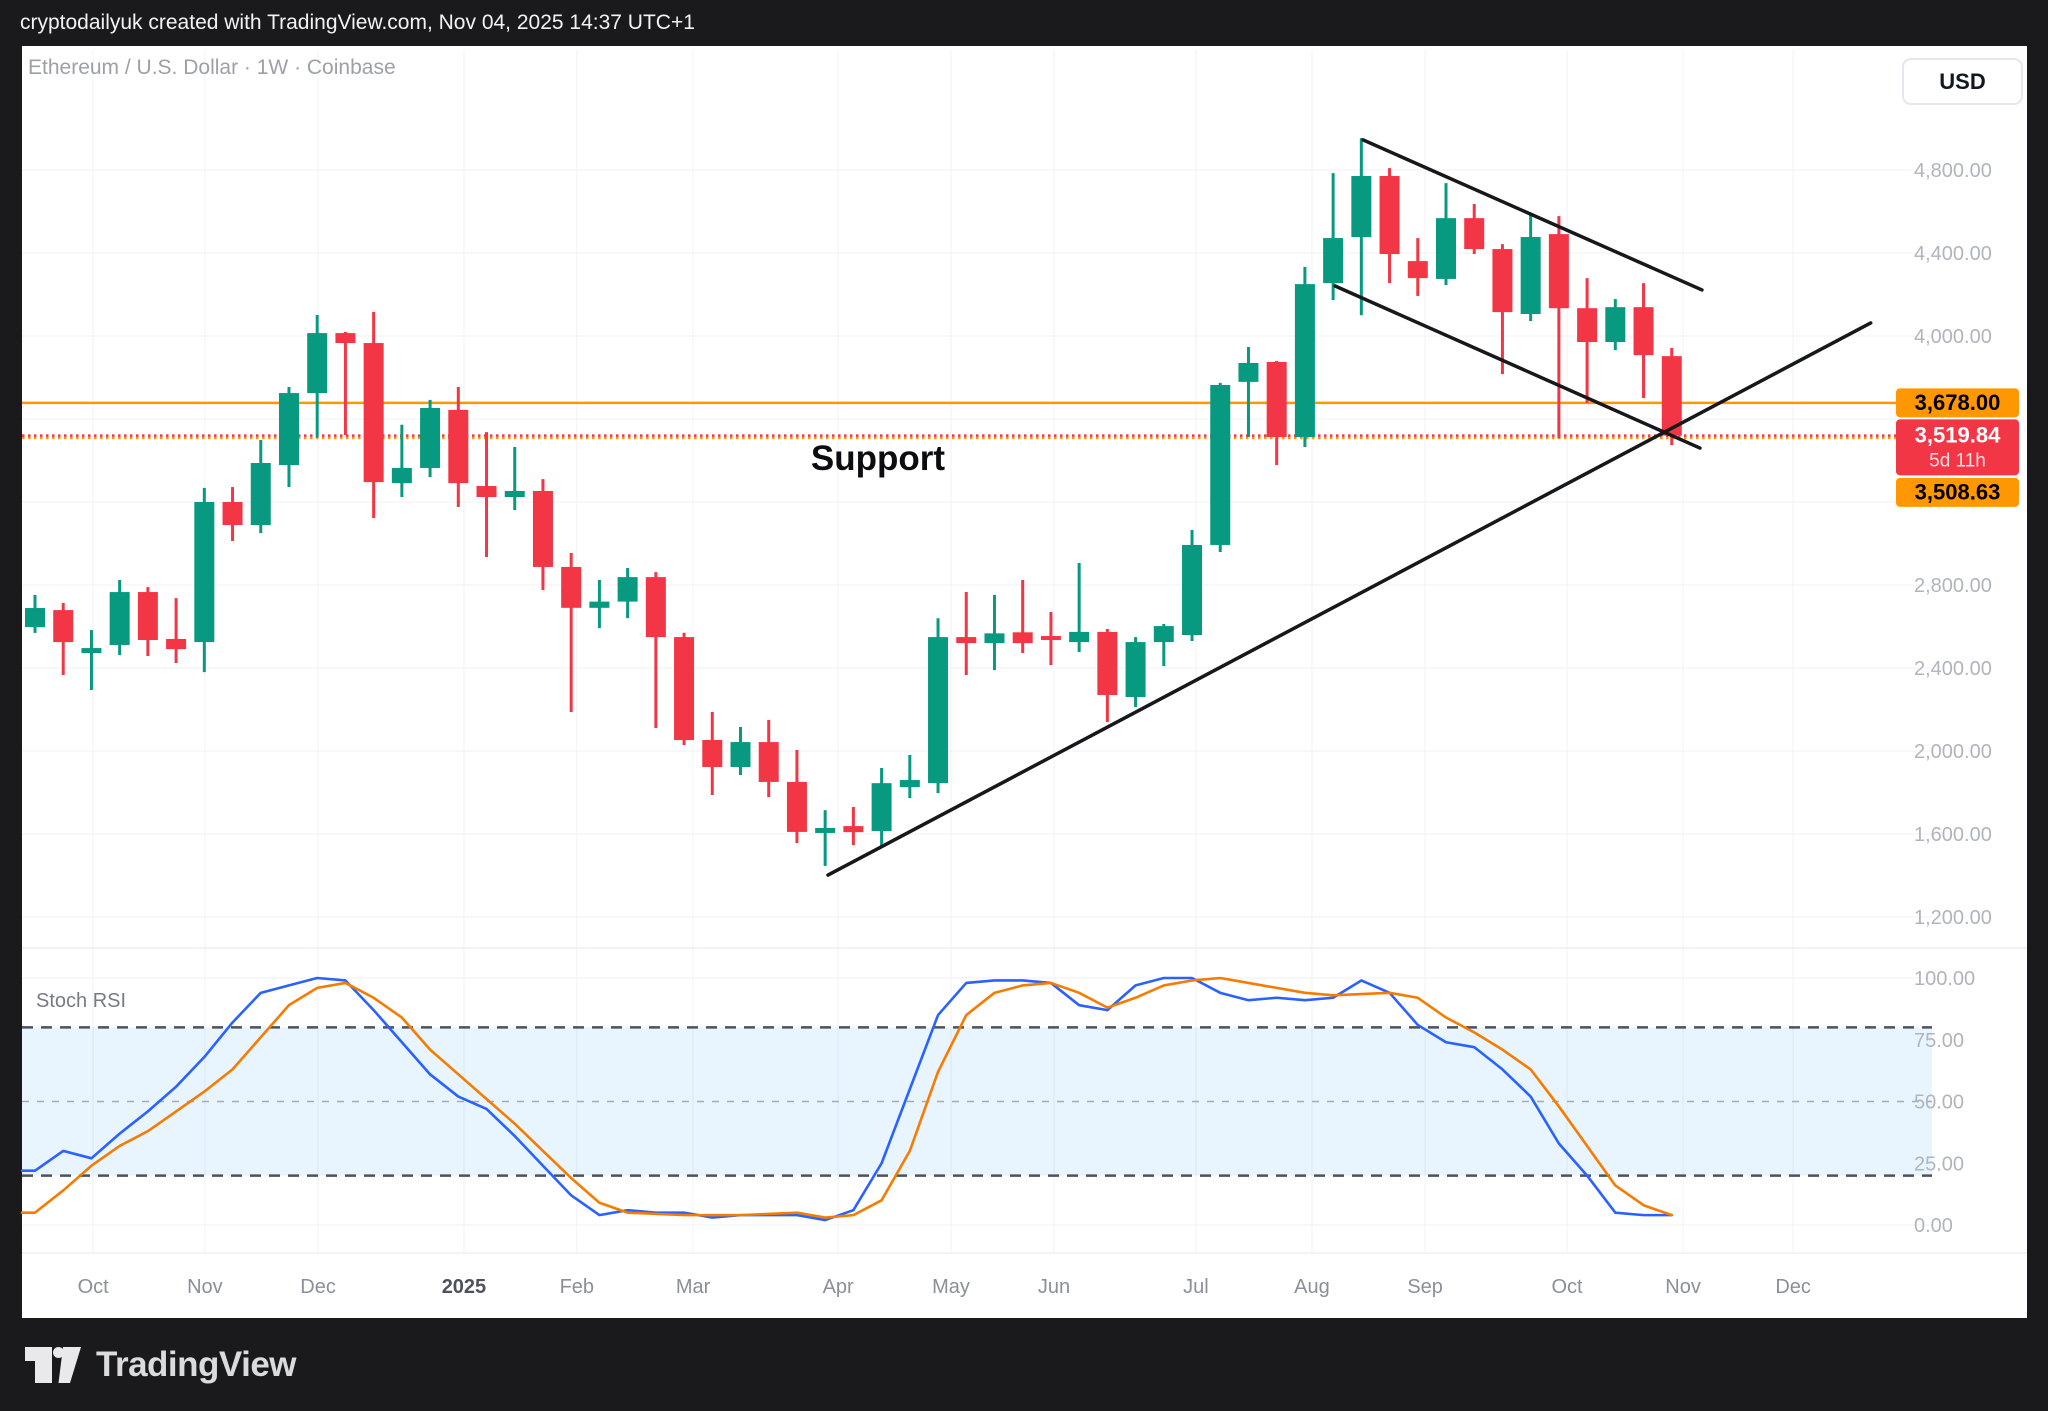 The image size is (2048, 1411). What do you see at coordinates (81, 1001) in the screenshot?
I see `stoch-rsi-indicator-label: Stoch RSI` at bounding box center [81, 1001].